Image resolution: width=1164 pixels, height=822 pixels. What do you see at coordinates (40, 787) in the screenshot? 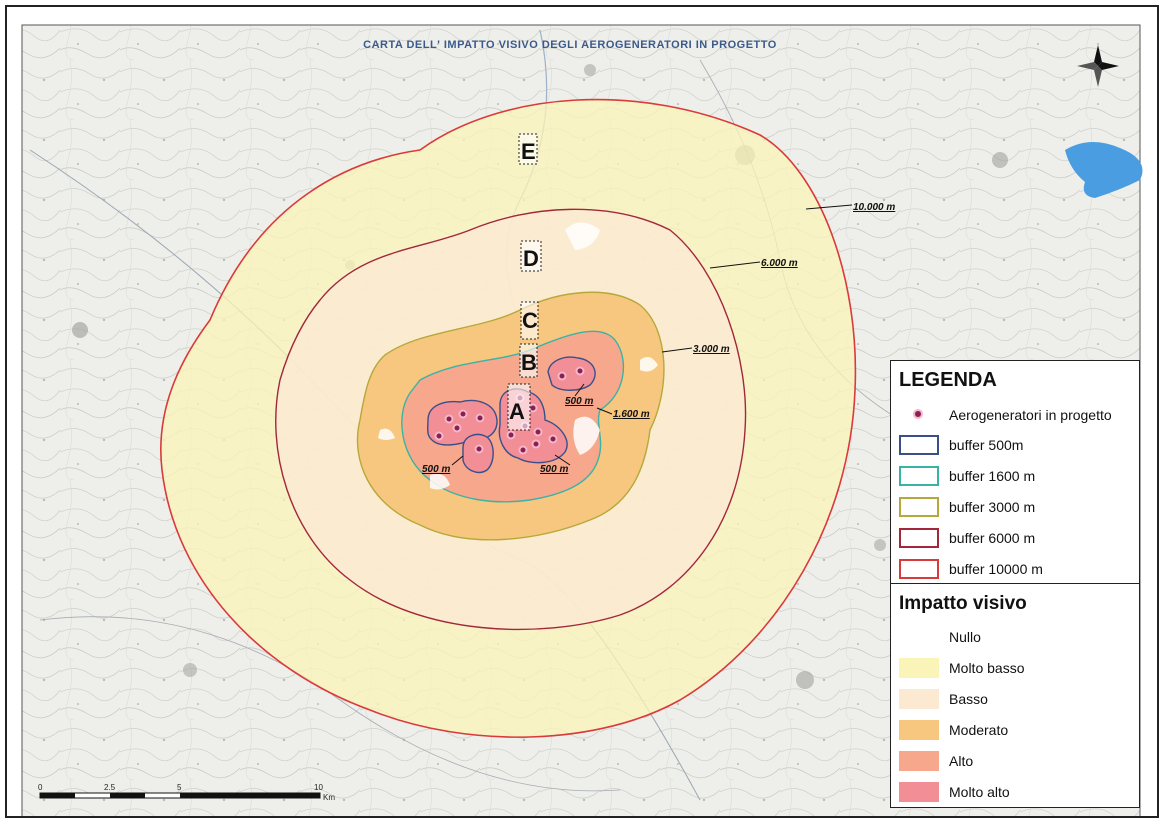
I see `scale-tick-0: 0` at bounding box center [40, 787].